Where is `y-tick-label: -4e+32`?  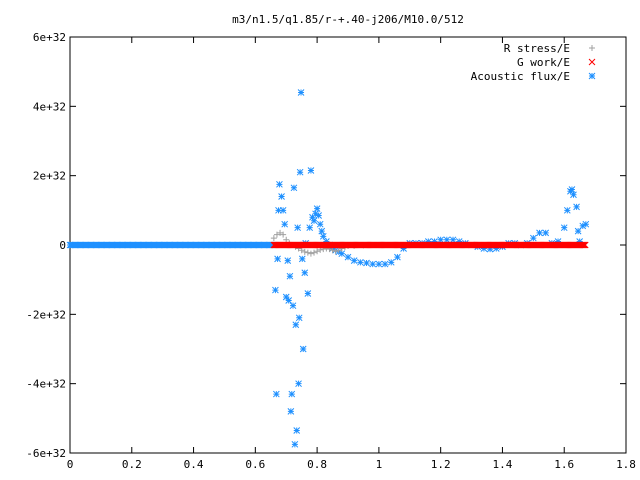
y-tick-label: -4e+32 is located at coordinates (46, 384).